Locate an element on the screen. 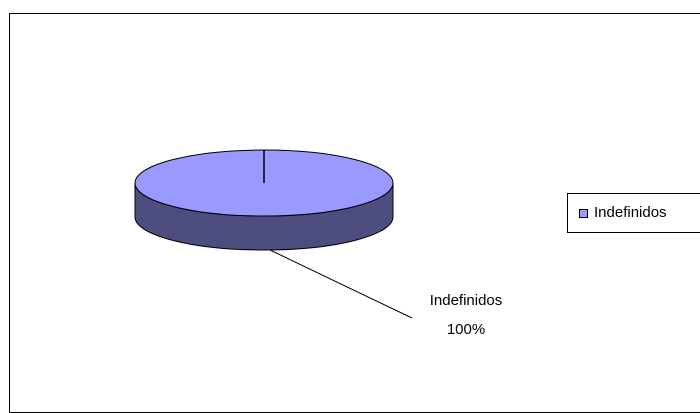  legend: Indefinidos is located at coordinates (633, 213).